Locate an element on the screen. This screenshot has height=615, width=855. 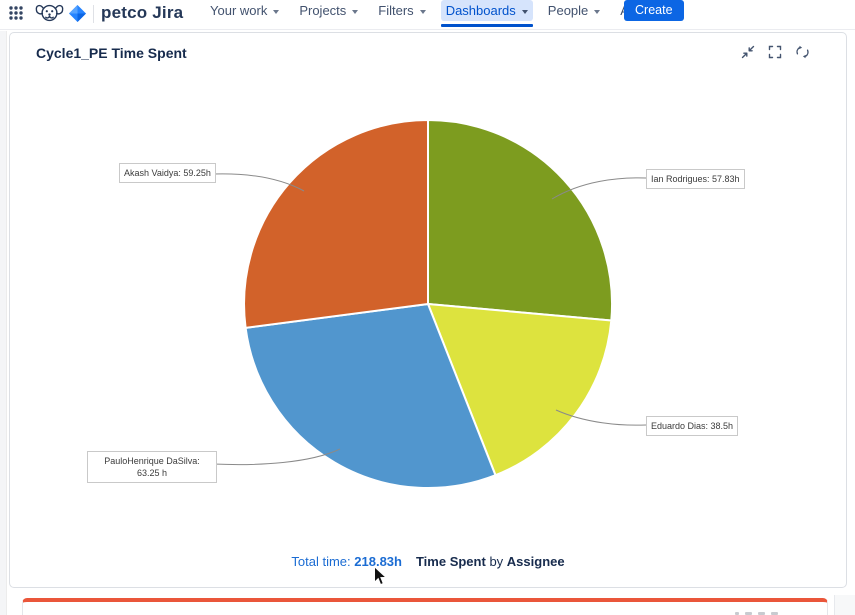
brand-title: petco Jira is located at coordinates (142, 12).